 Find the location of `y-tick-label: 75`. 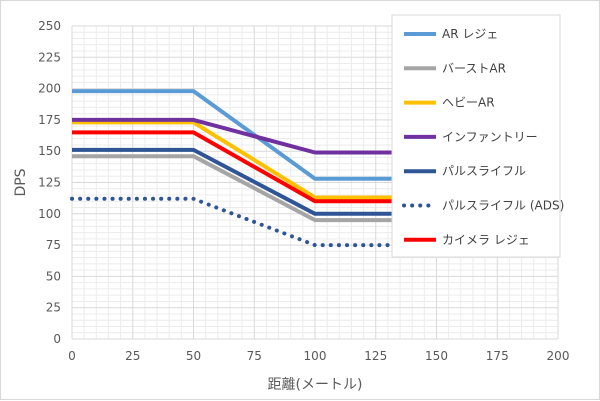

y-tick-label: 75 is located at coordinates (53, 245).